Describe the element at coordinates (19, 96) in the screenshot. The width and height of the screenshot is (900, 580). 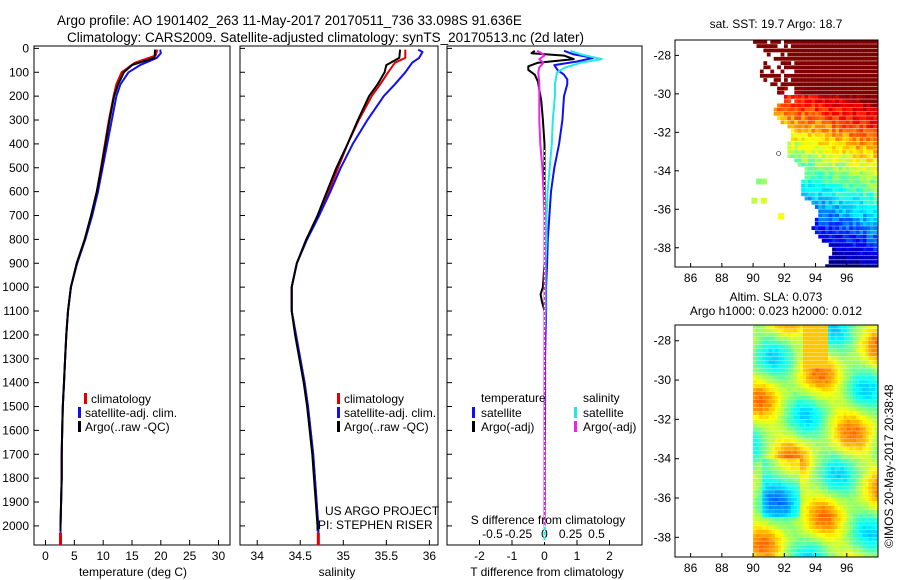
I see `depth-tick-label: 200` at that location.